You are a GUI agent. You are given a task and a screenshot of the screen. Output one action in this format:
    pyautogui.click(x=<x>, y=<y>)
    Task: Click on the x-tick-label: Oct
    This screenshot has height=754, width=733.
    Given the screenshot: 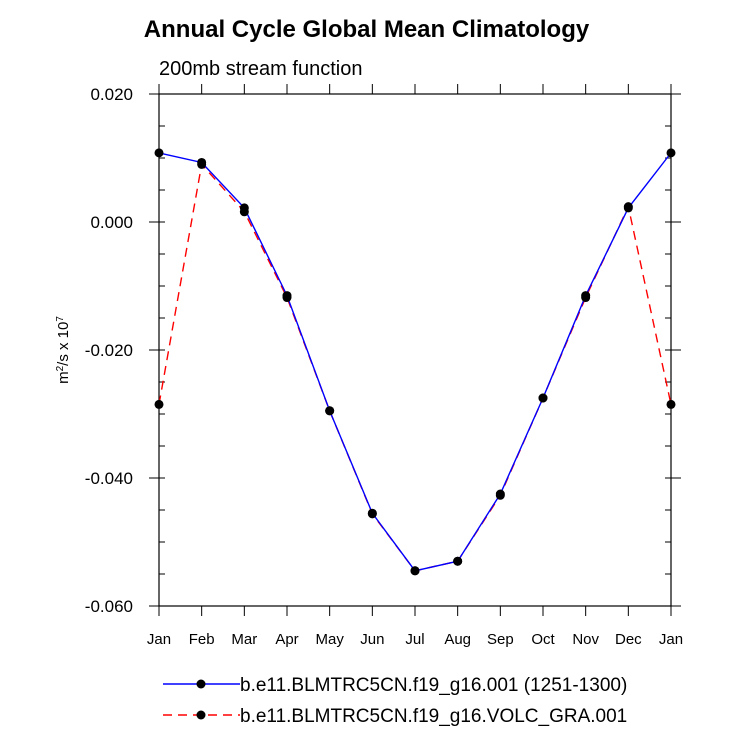 What is the action you would take?
    pyautogui.click(x=543, y=639)
    